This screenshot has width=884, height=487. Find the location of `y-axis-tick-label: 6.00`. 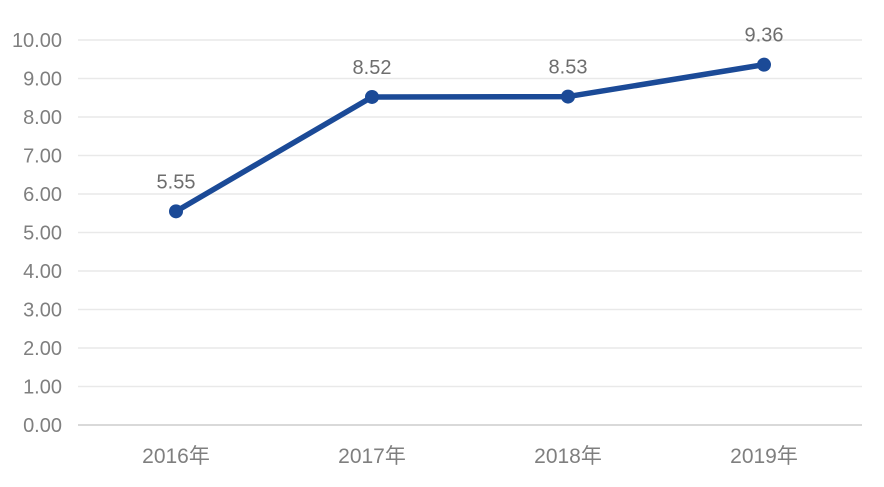

y-axis-tick-label: 6.00 is located at coordinates (42, 195).